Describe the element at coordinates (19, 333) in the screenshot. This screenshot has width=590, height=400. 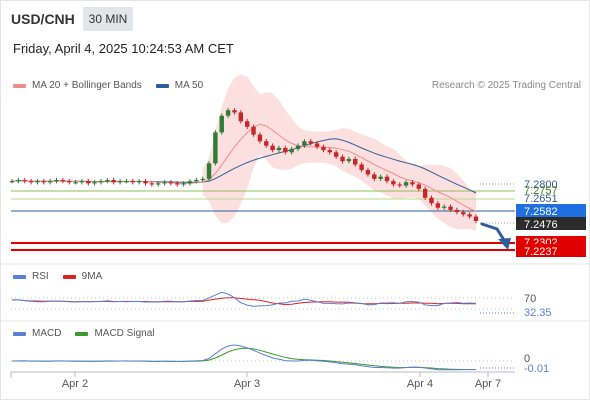
I see `macd-swatch` at that location.